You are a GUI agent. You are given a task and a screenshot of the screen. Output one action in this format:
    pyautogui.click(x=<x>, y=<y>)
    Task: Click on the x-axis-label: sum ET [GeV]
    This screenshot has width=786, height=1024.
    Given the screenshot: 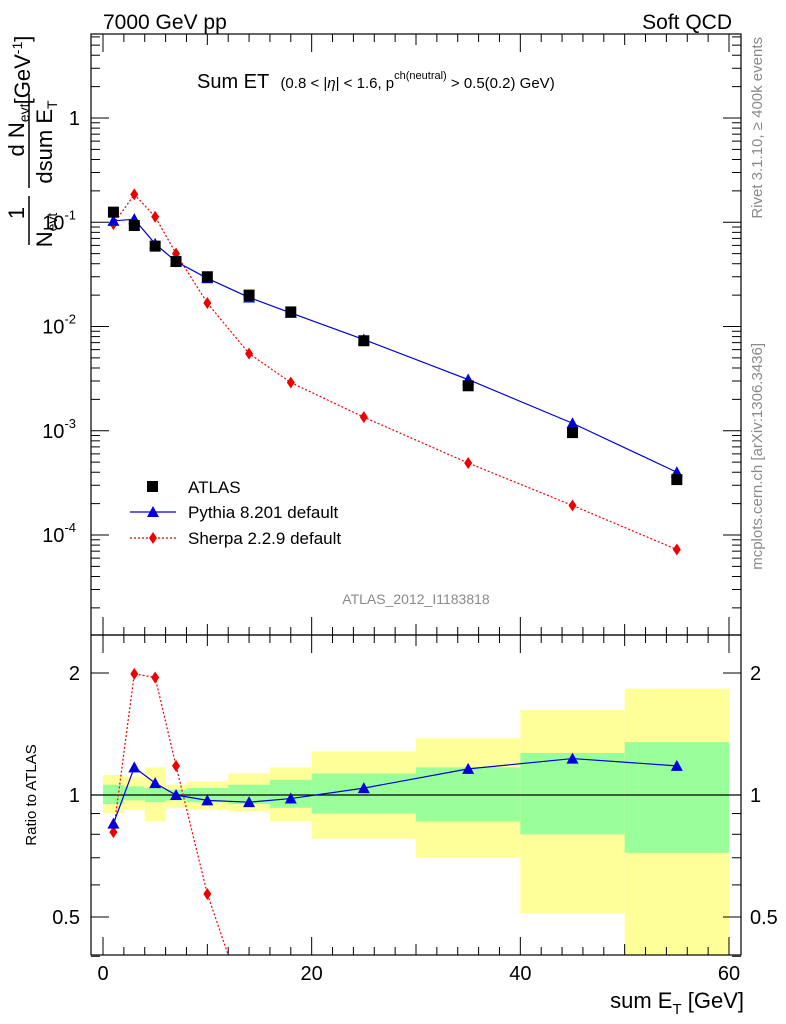 What is the action you would take?
    pyautogui.click(x=677, y=1003)
    